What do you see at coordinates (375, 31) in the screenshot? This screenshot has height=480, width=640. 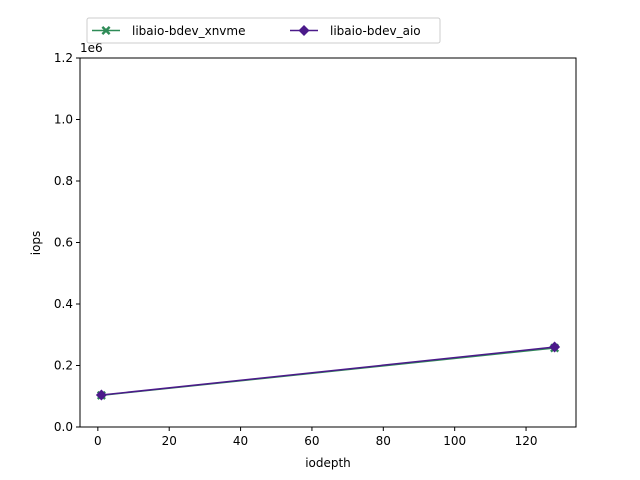 I see `legend-label-libaio-bdev-aio: libaio-bdev_aio` at bounding box center [375, 31].